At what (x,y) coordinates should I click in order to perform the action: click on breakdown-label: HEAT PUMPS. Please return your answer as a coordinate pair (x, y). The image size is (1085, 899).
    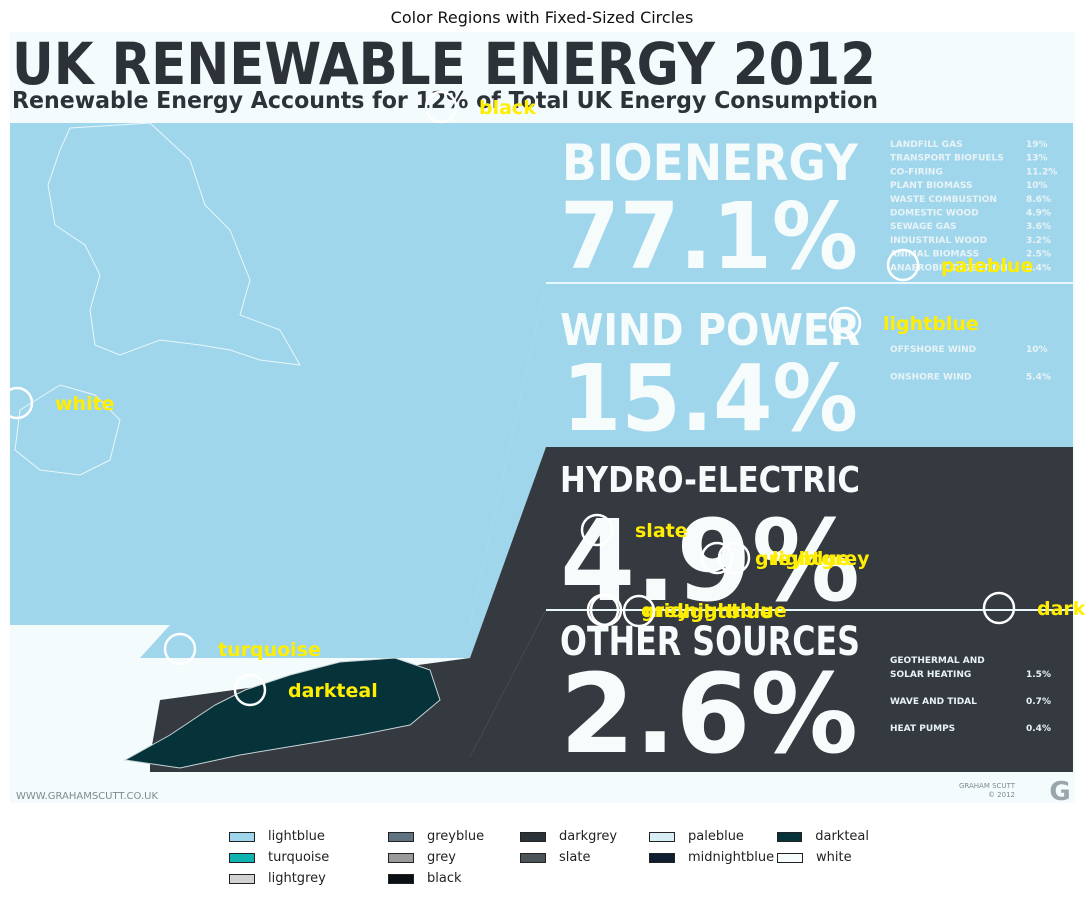
    Looking at the image, I should click on (922, 729).